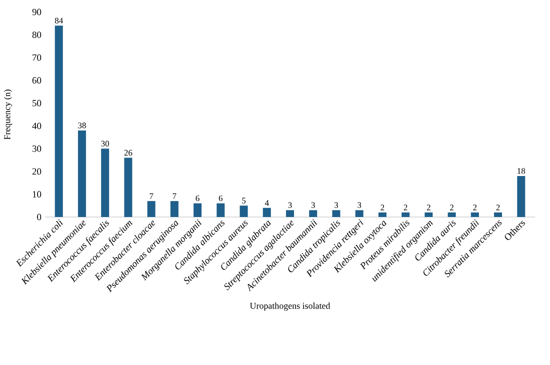  Describe the element at coordinates (37, 57) in the screenshot. I see `y-tick-label: 70` at that location.